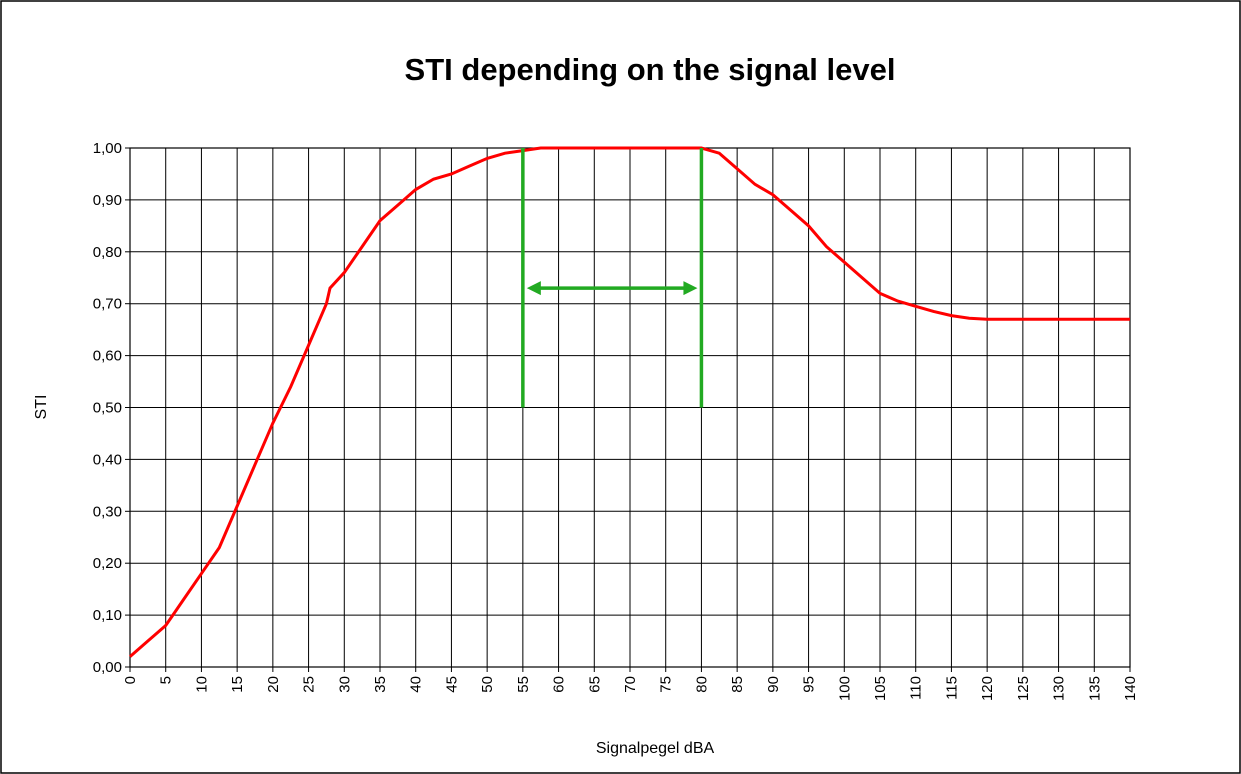 Image resolution: width=1241 pixels, height=774 pixels. Describe the element at coordinates (130, 680) in the screenshot. I see `x-tick-label: 0` at that location.